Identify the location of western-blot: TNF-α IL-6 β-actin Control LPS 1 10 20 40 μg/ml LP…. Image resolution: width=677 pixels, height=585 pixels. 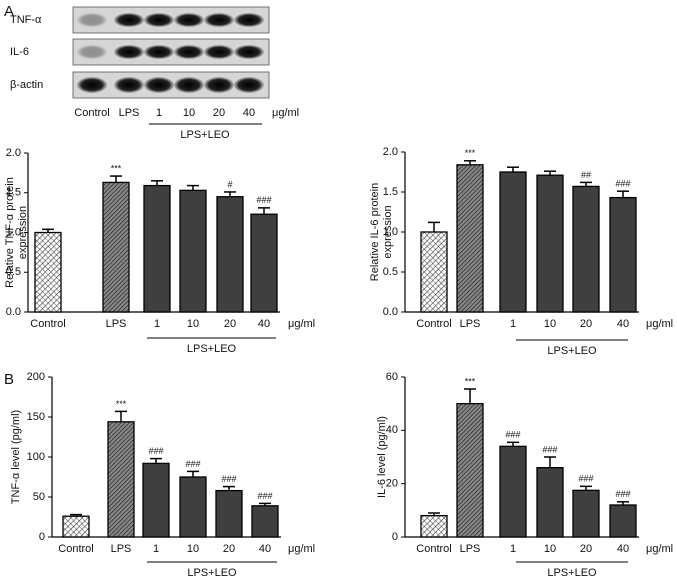
(154, 73).